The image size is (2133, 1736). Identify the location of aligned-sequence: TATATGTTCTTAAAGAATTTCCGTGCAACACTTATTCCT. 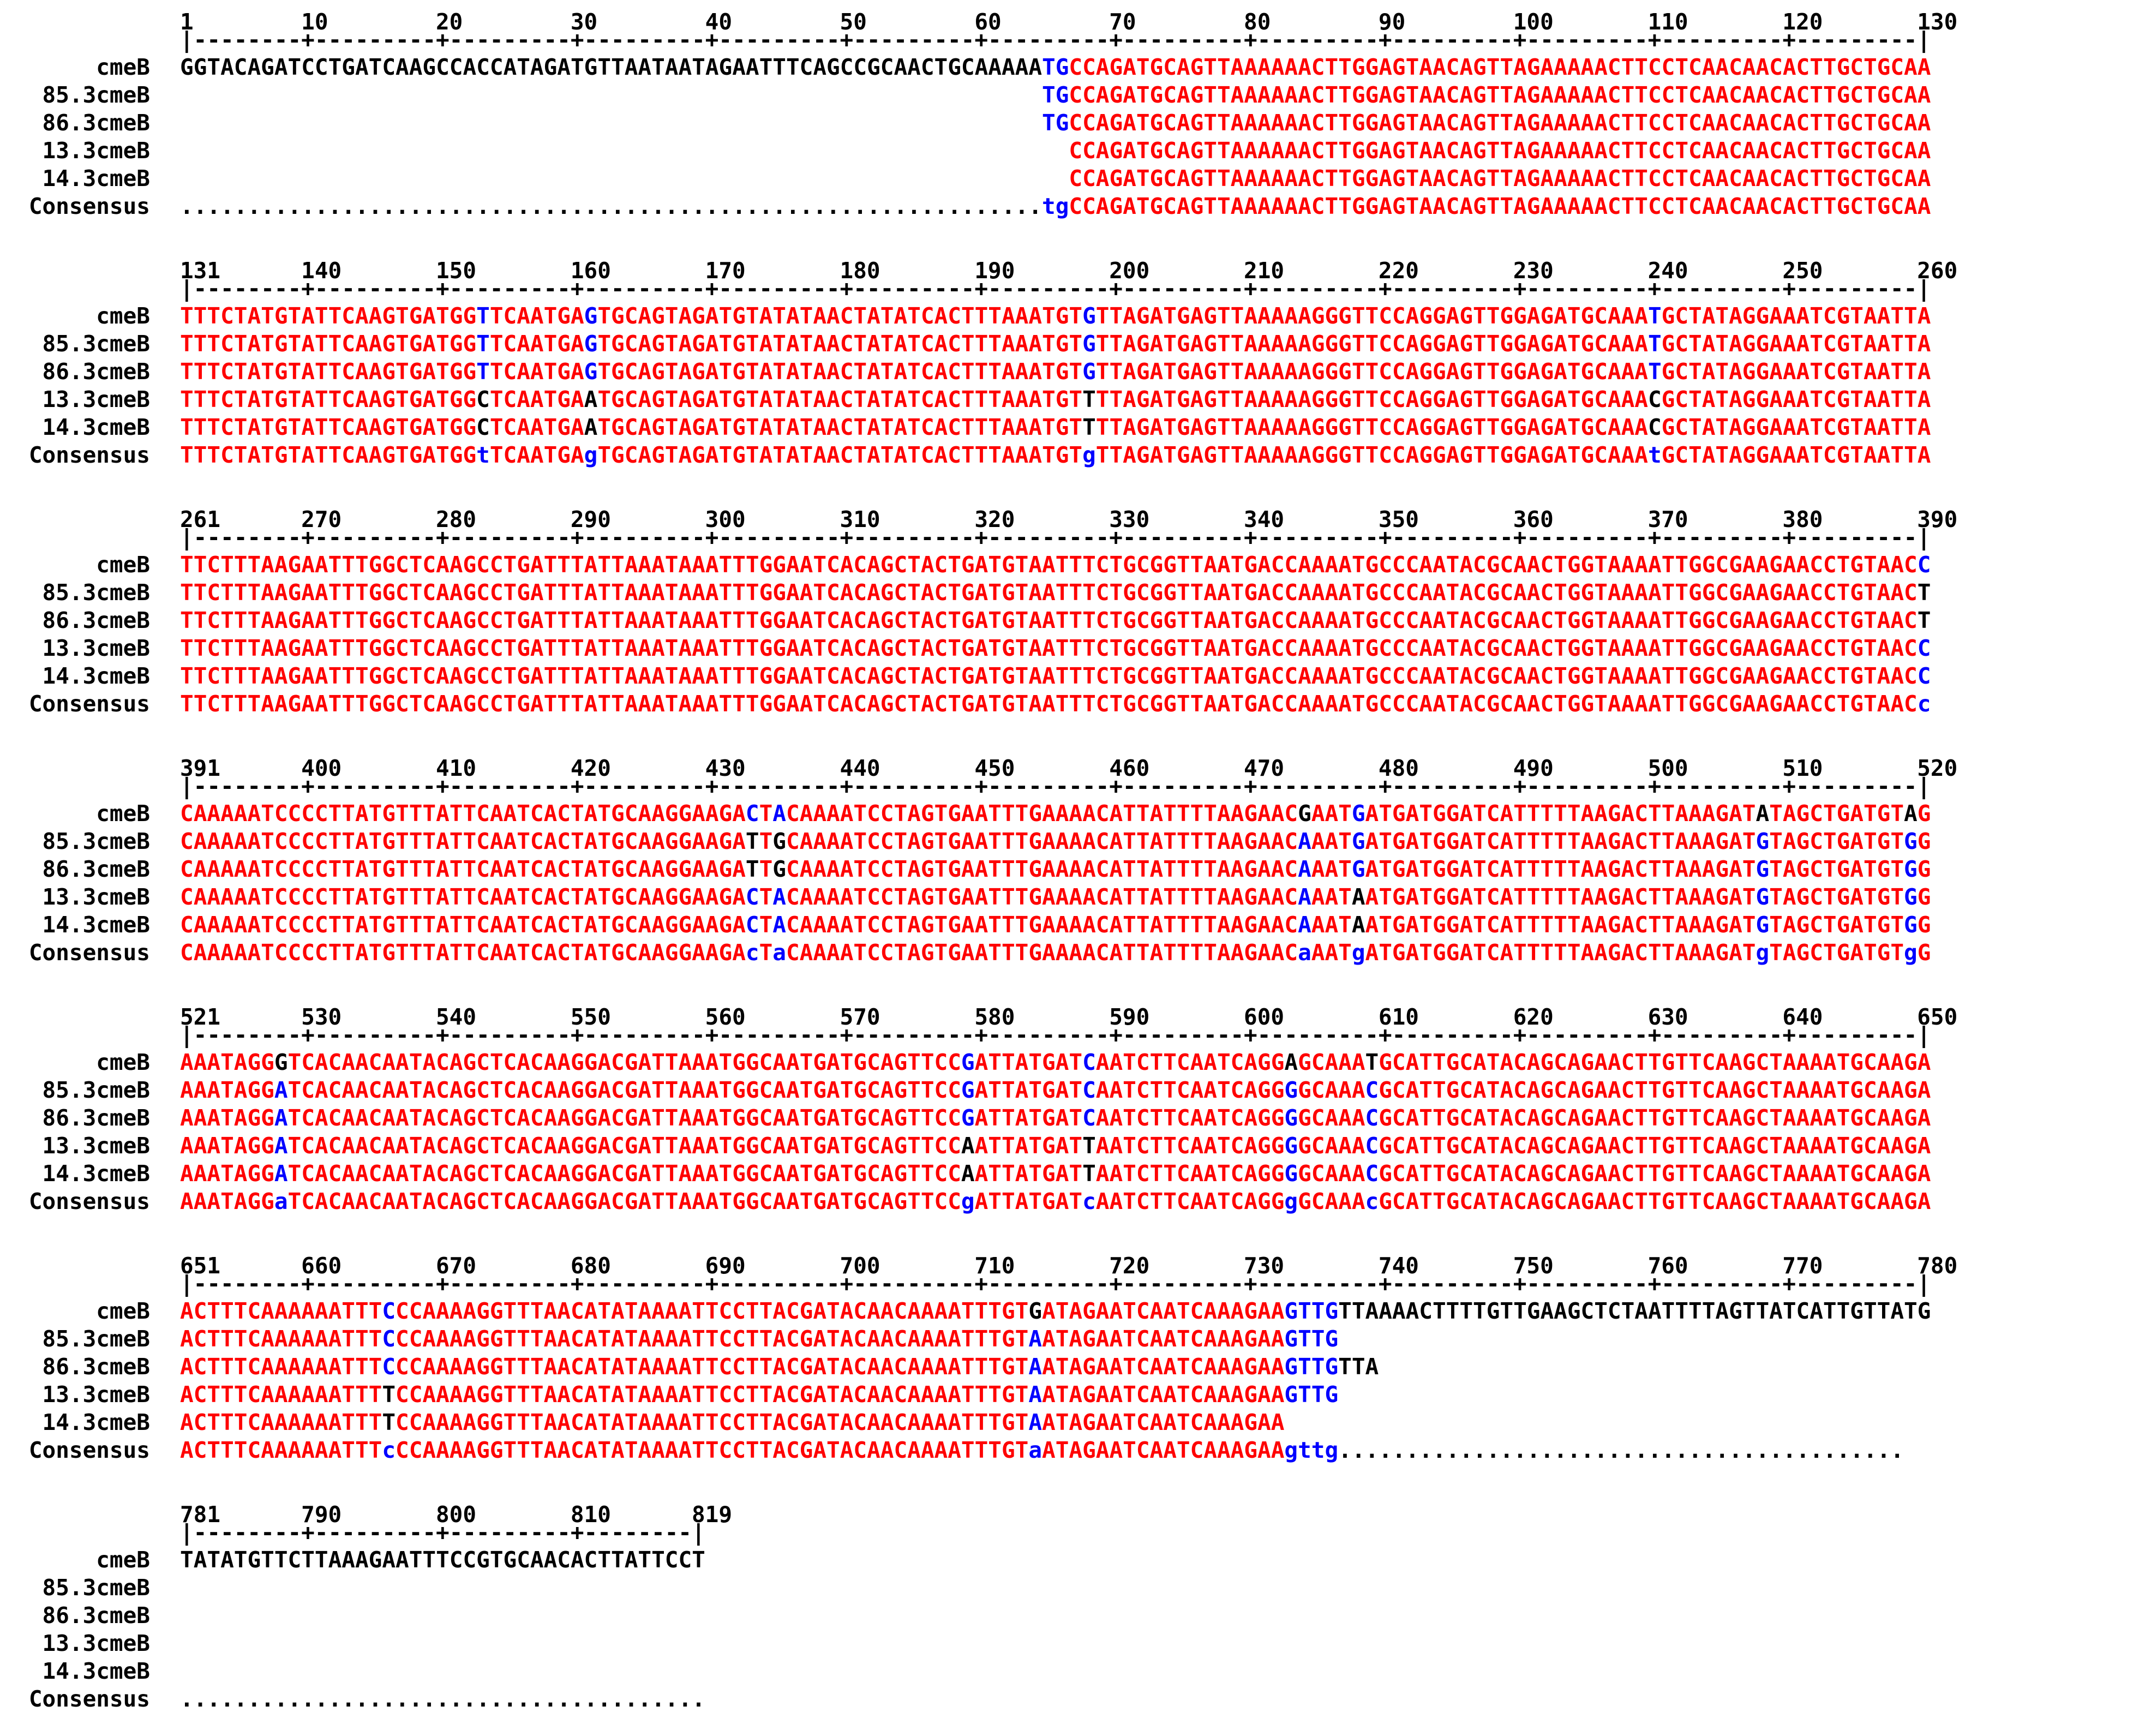
(442, 1560).